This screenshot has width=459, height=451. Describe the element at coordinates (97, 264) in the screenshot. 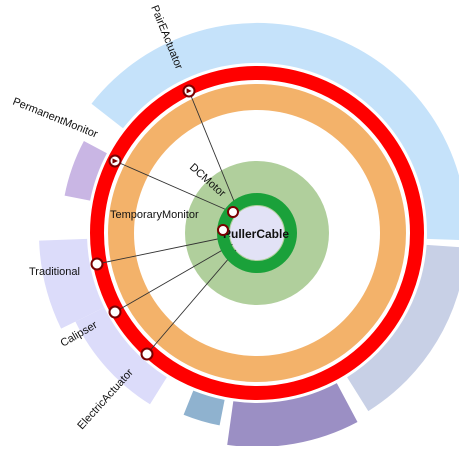

I see `marker-traditional` at that location.